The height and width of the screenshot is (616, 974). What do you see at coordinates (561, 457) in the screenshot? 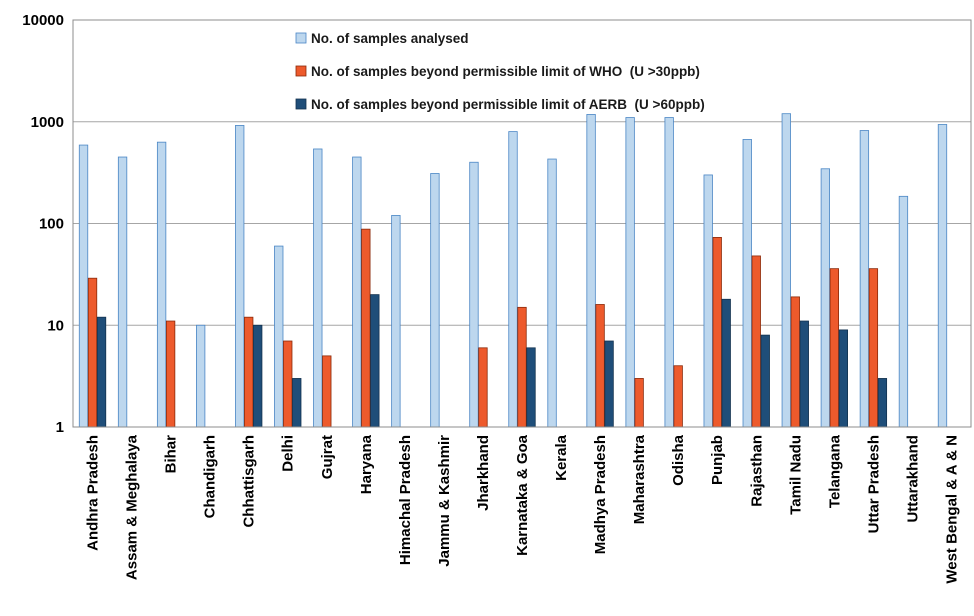
I see `category-label: Kerala` at bounding box center [561, 457].